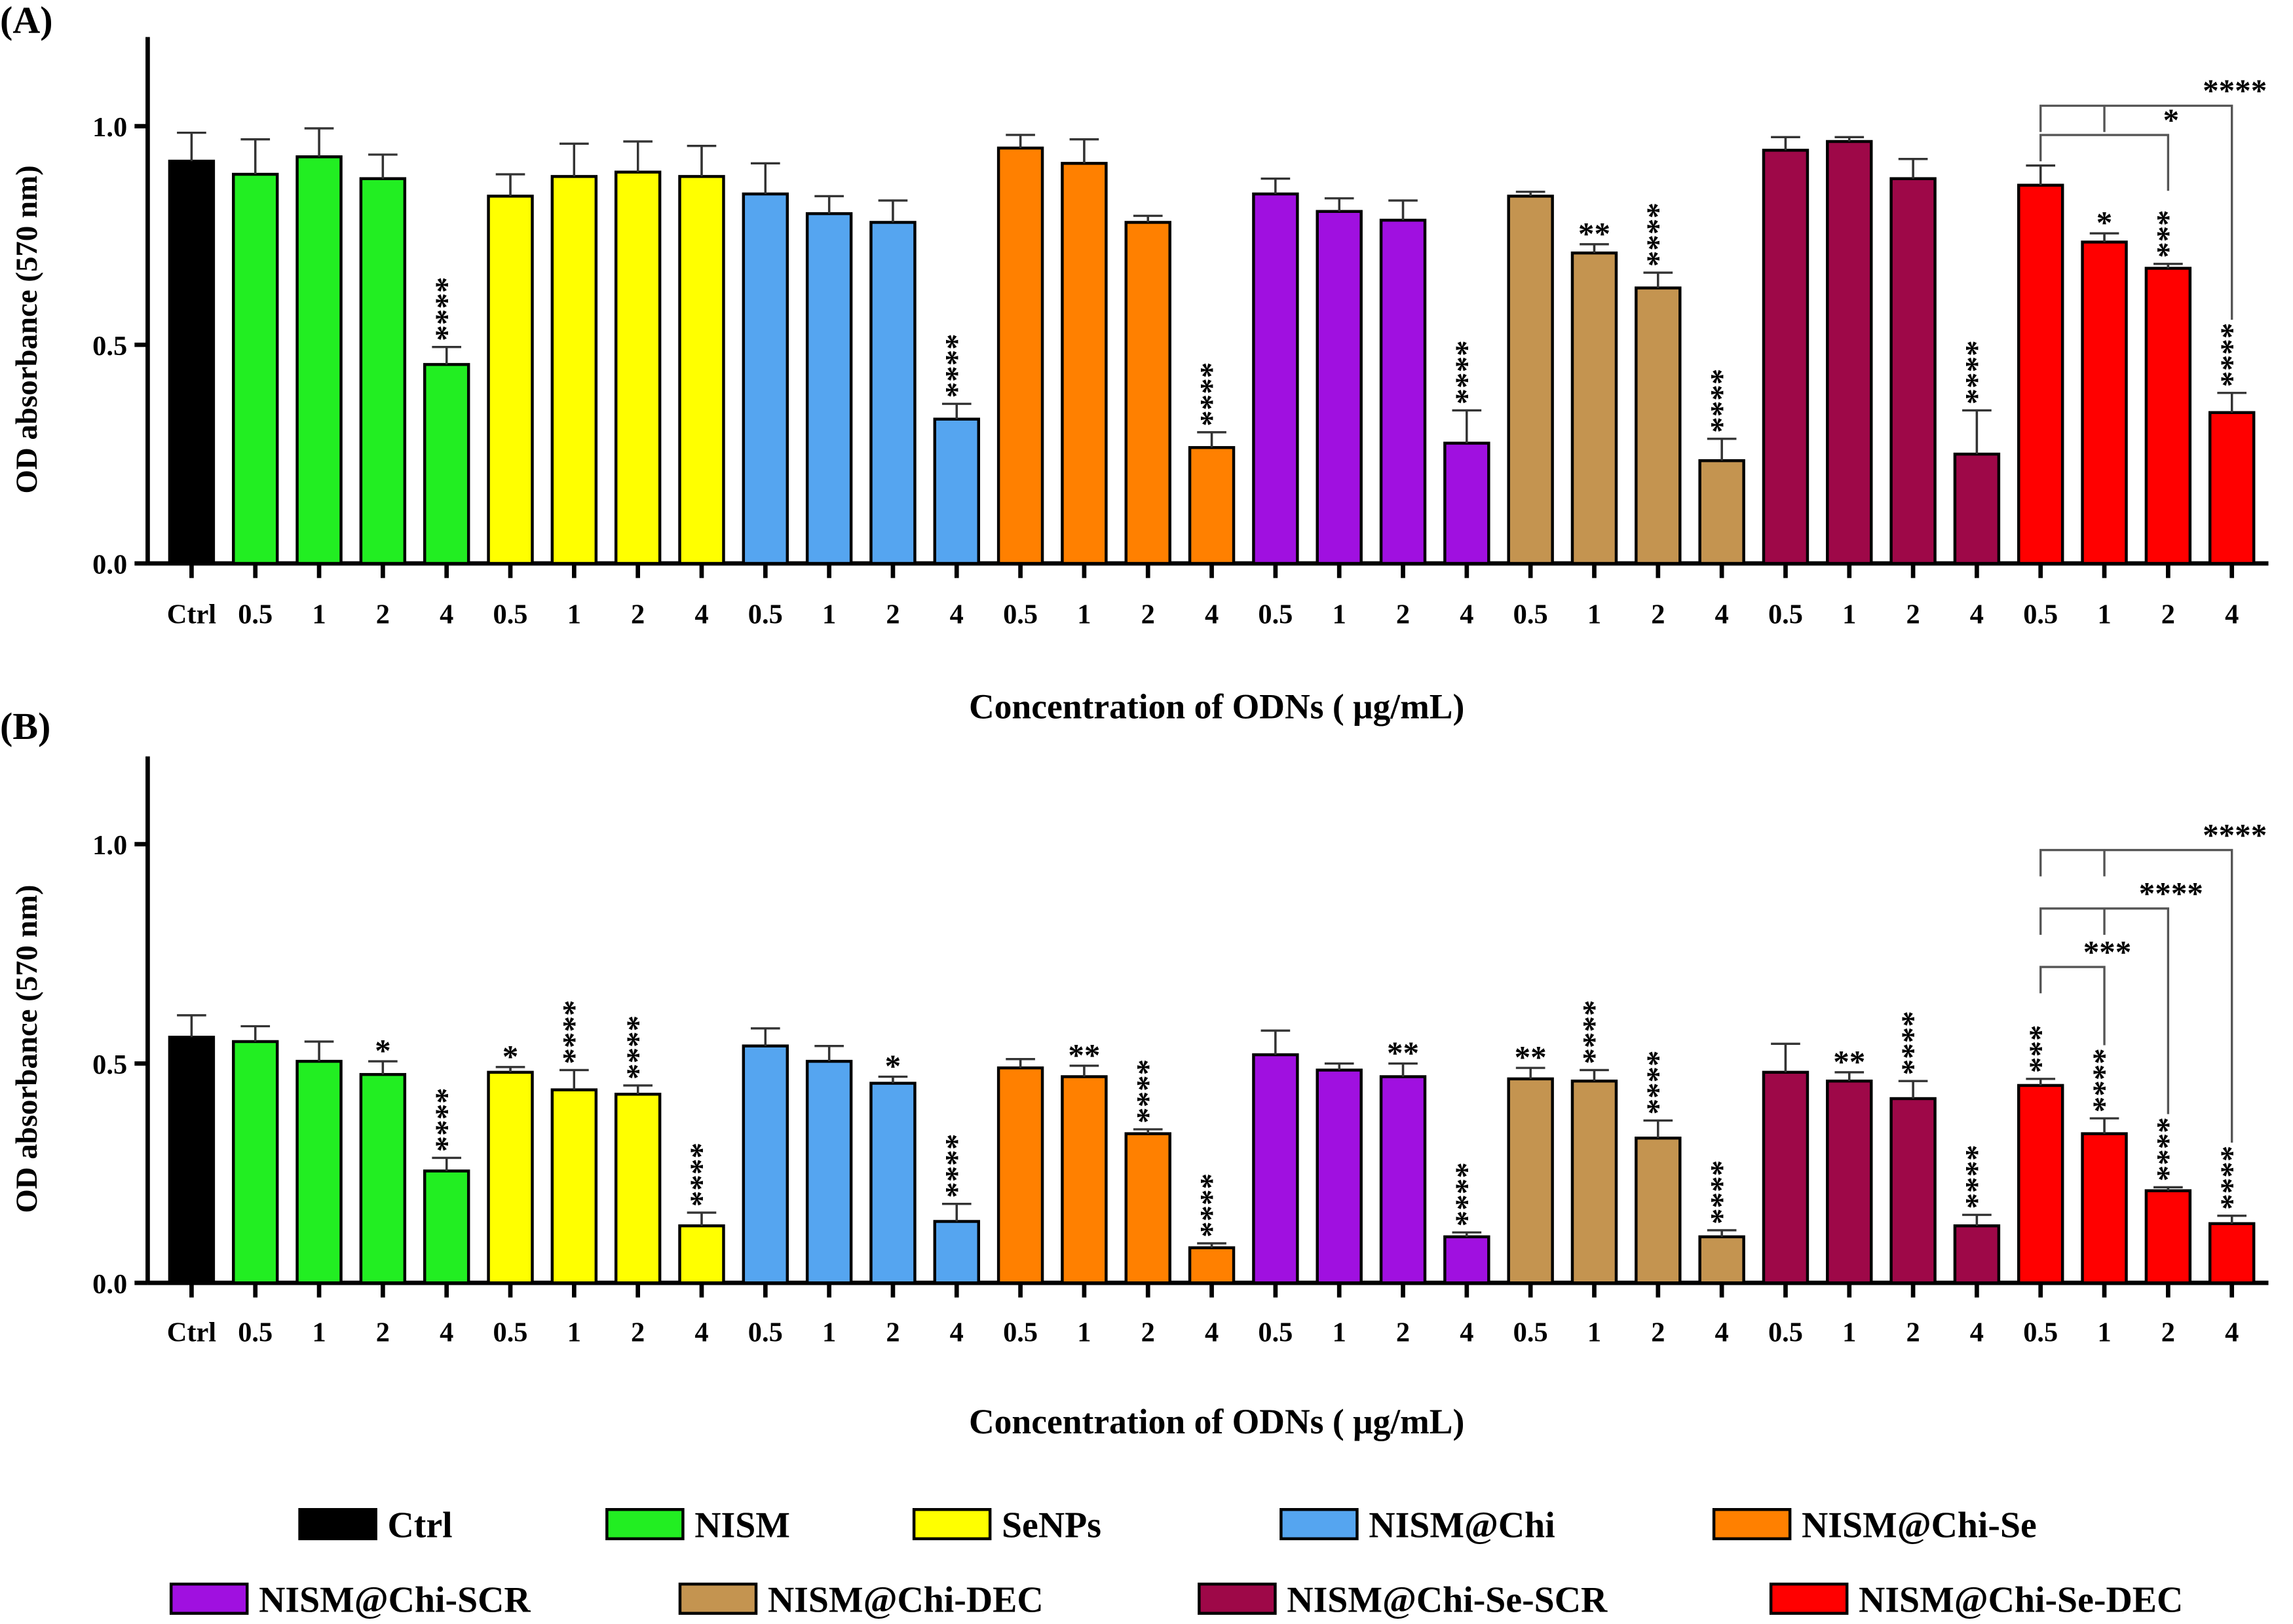 The image size is (2293, 1624). What do you see at coordinates (192, 614) in the screenshot?
I see `x-tick-label: Ctrl` at bounding box center [192, 614].